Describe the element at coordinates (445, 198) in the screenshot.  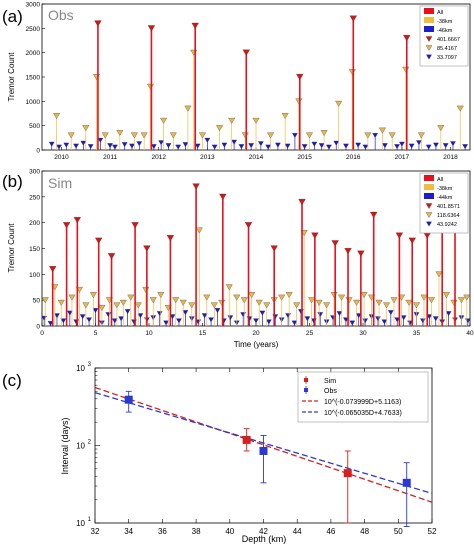
I see `legend-label-deep: -44km` at that location.